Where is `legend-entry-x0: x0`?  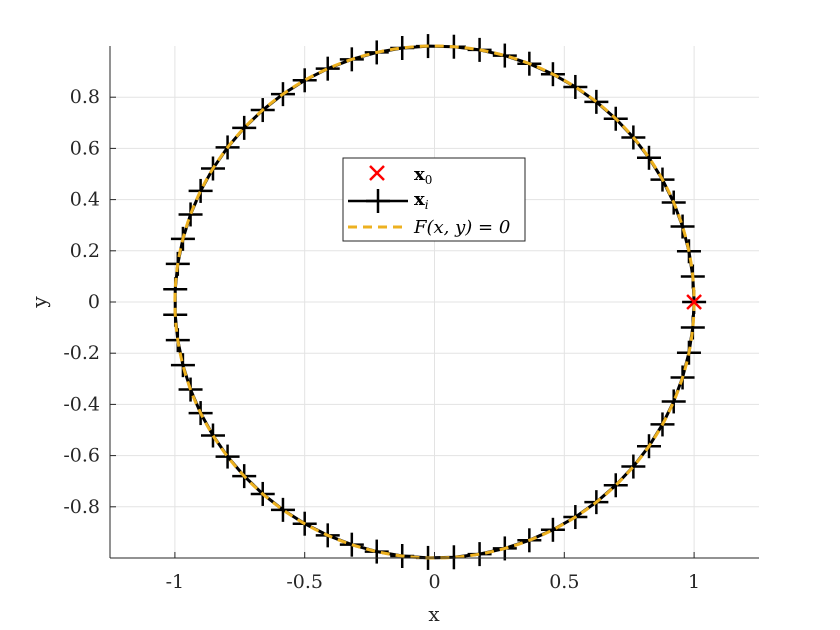 legend-entry-x0: x0 is located at coordinates (400, 175).